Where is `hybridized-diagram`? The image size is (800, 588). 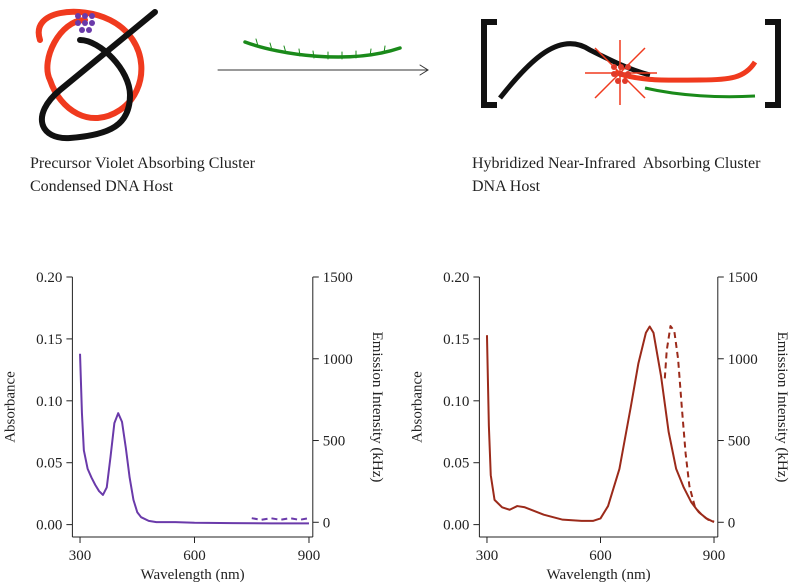
hybridized-diagram is located at coordinates (631, 63).